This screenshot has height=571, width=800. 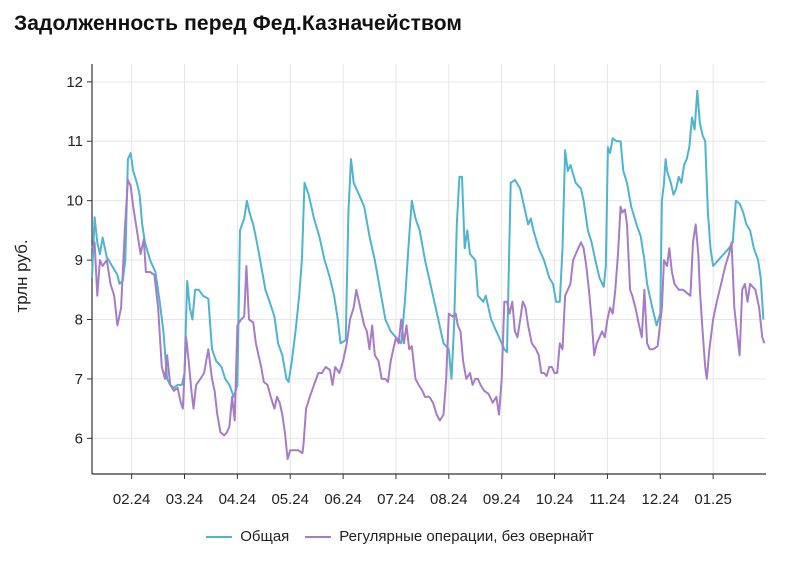 What do you see at coordinates (75, 141) in the screenshot?
I see `y-tick-label: 11` at bounding box center [75, 141].